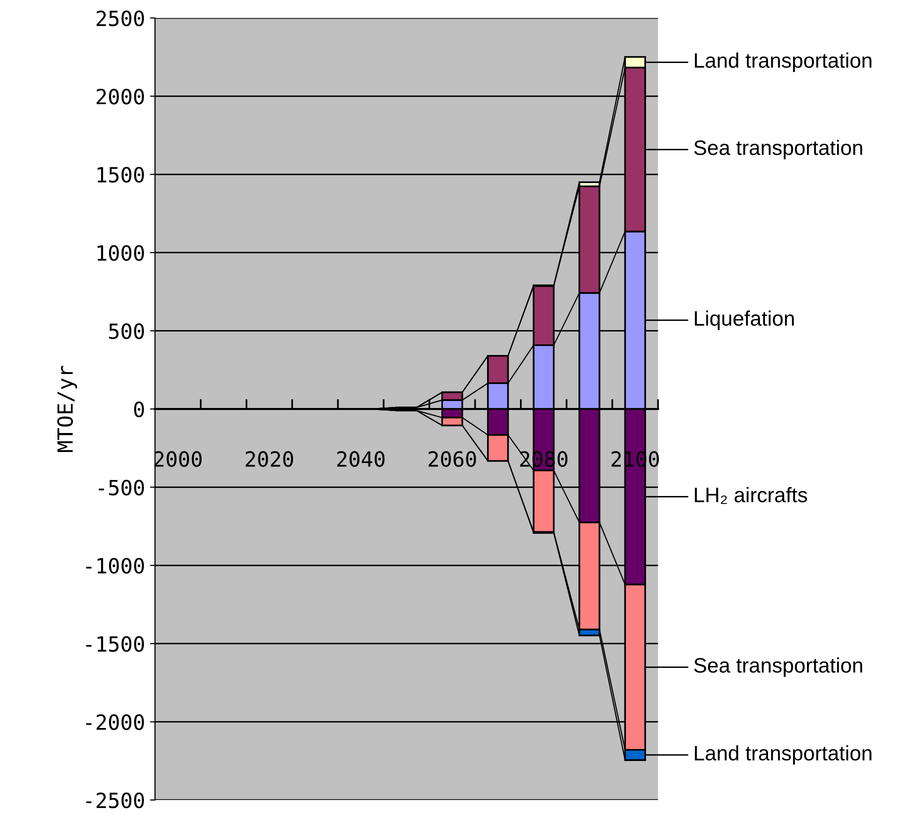  Describe the element at coordinates (361, 459) in the screenshot. I see `x-tick-label: 2040` at that location.